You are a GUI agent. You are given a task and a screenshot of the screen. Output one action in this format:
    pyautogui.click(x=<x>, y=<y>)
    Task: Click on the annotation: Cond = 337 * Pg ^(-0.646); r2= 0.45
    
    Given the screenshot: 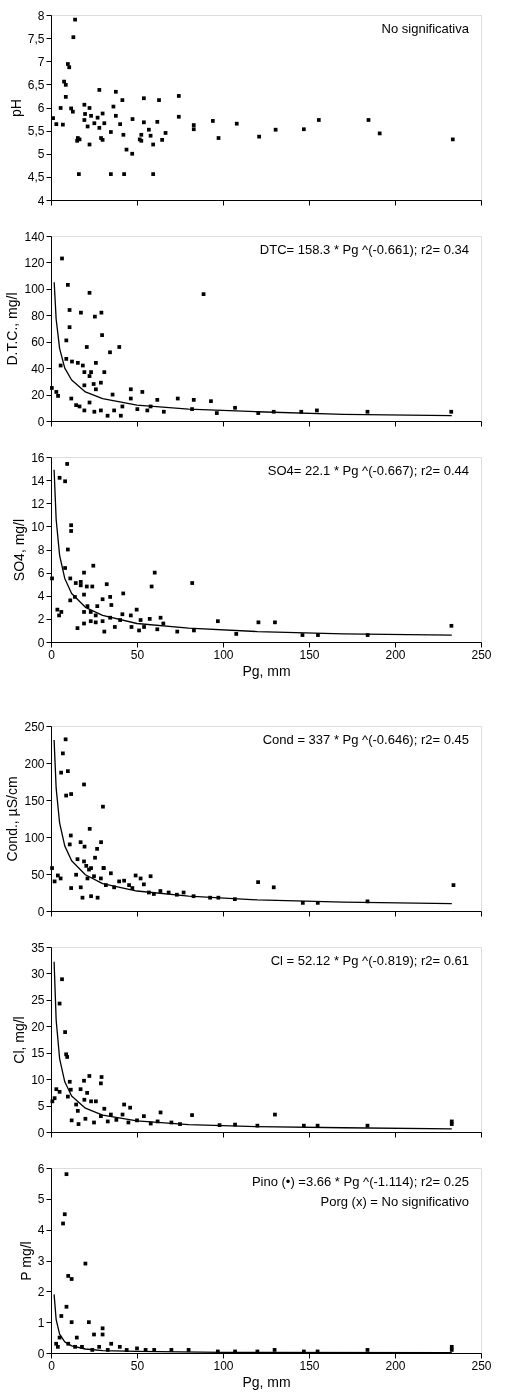 What is the action you would take?
    pyautogui.click(x=365, y=739)
    